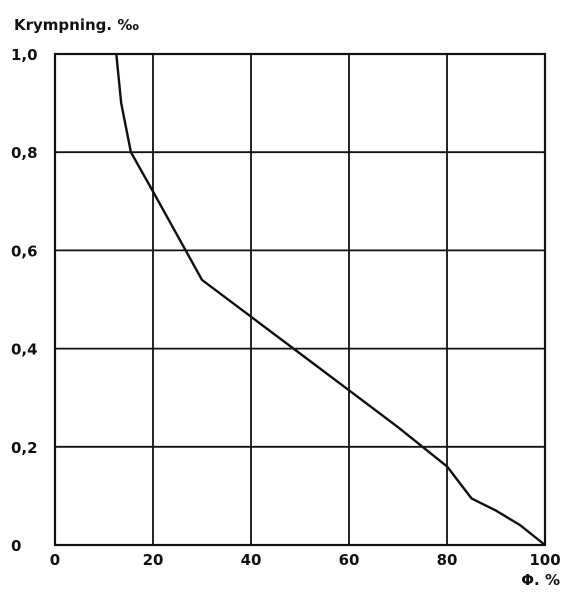 This screenshot has width=563, height=600. Describe the element at coordinates (55, 560) in the screenshot. I see `x-tick-label: 0` at that location.